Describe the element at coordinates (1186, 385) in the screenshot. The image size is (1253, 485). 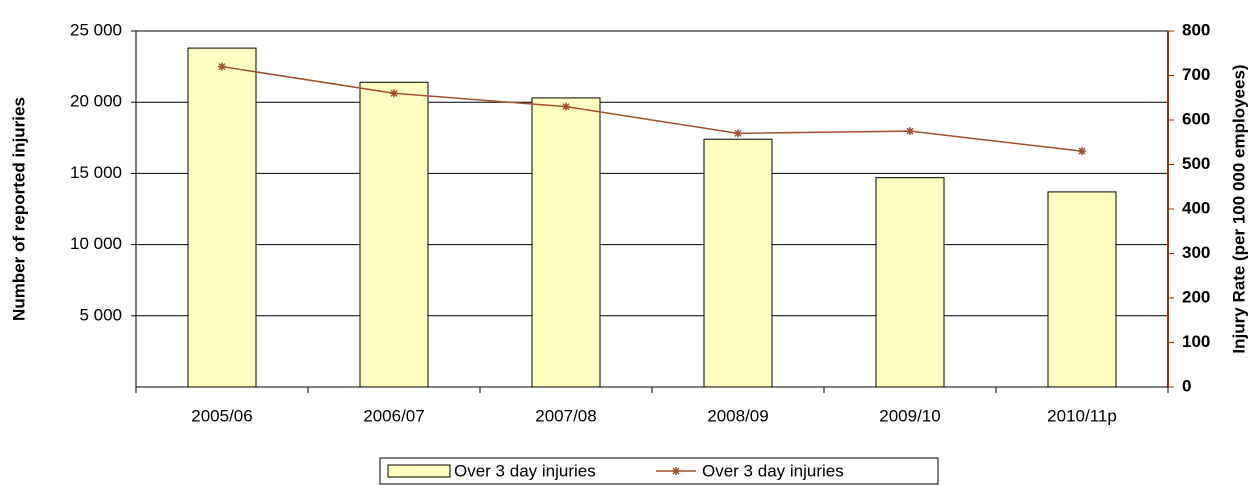
I see `y2-tick-label: 0` at that location.